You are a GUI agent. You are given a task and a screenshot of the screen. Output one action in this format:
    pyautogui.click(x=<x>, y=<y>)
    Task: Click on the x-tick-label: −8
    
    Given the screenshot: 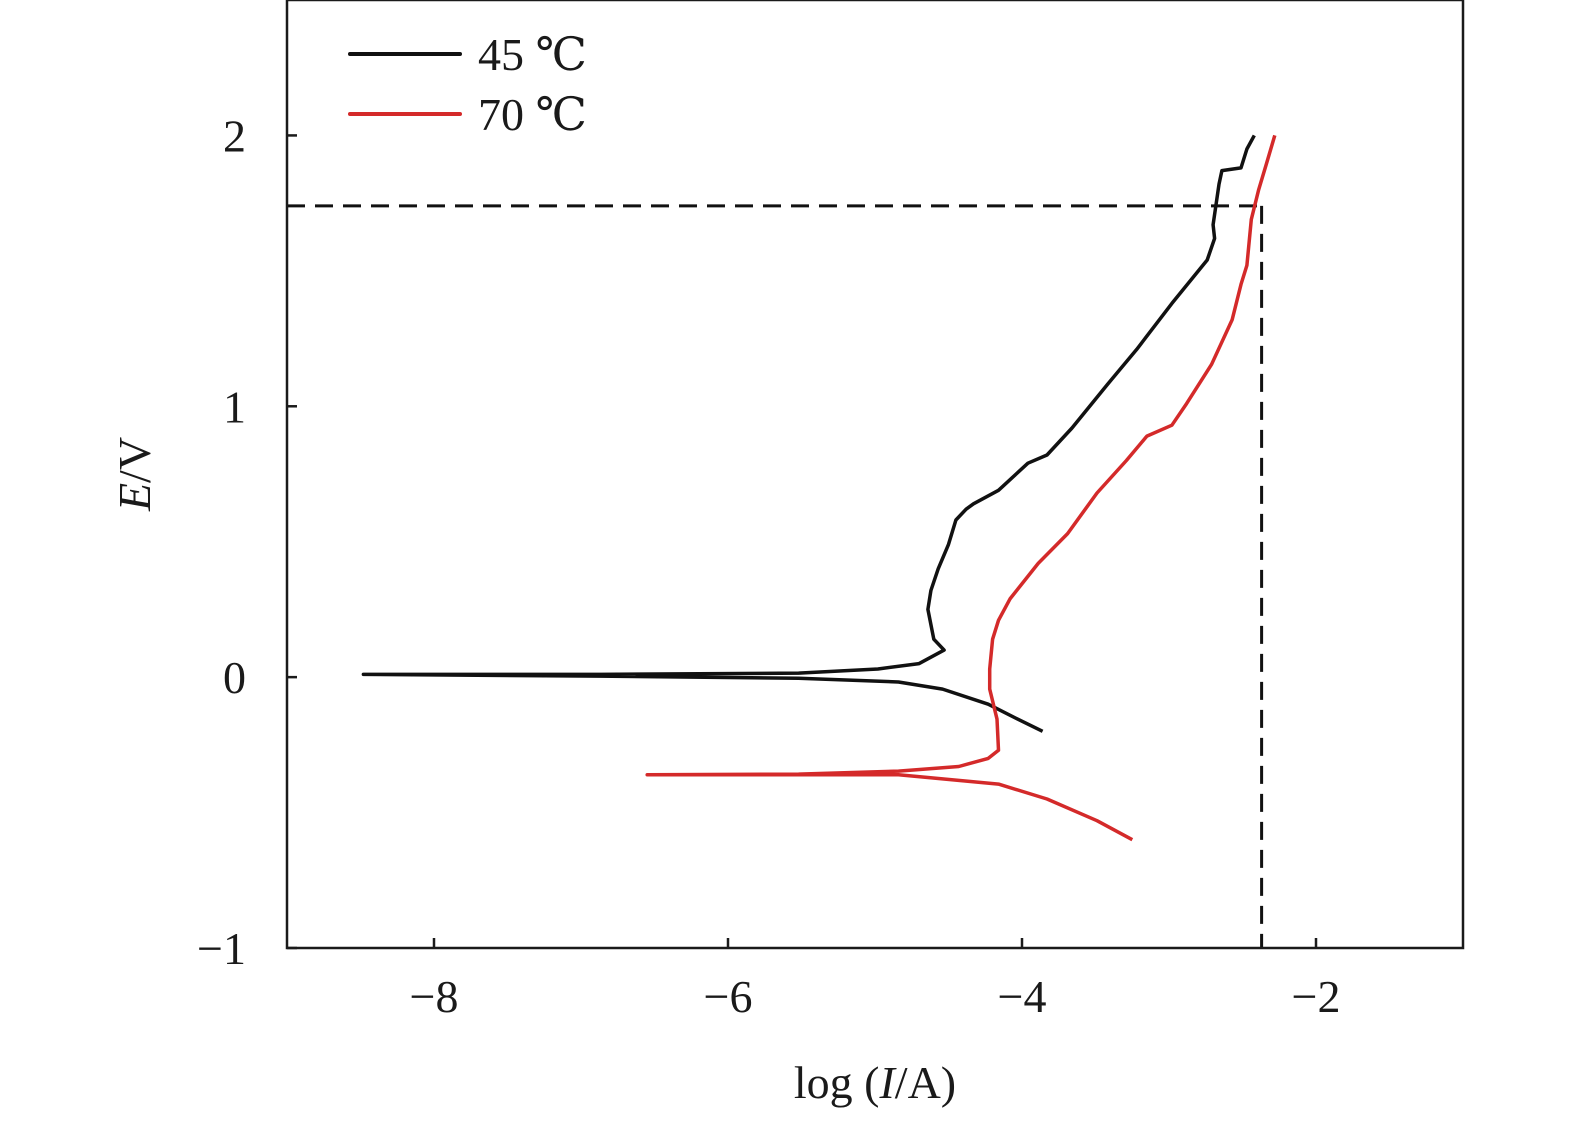 What is the action you would take?
    pyautogui.click(x=434, y=996)
    